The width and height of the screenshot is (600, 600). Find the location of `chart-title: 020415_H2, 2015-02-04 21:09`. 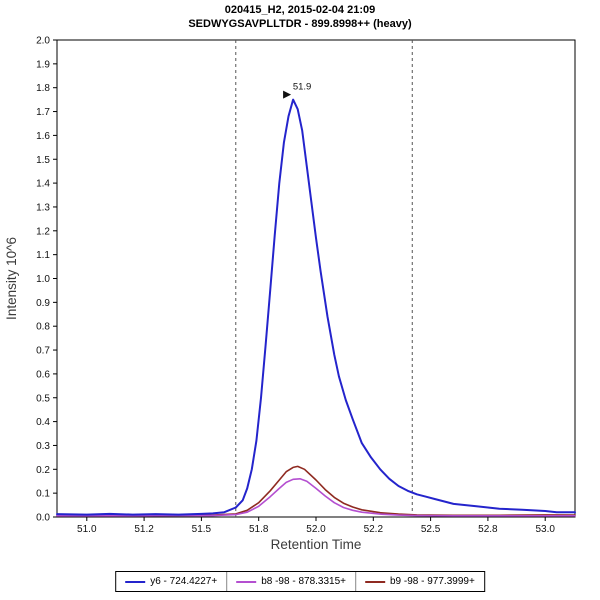

chart-title: 020415_H2, 2015-02-04 21:09 is located at coordinates (300, 10).